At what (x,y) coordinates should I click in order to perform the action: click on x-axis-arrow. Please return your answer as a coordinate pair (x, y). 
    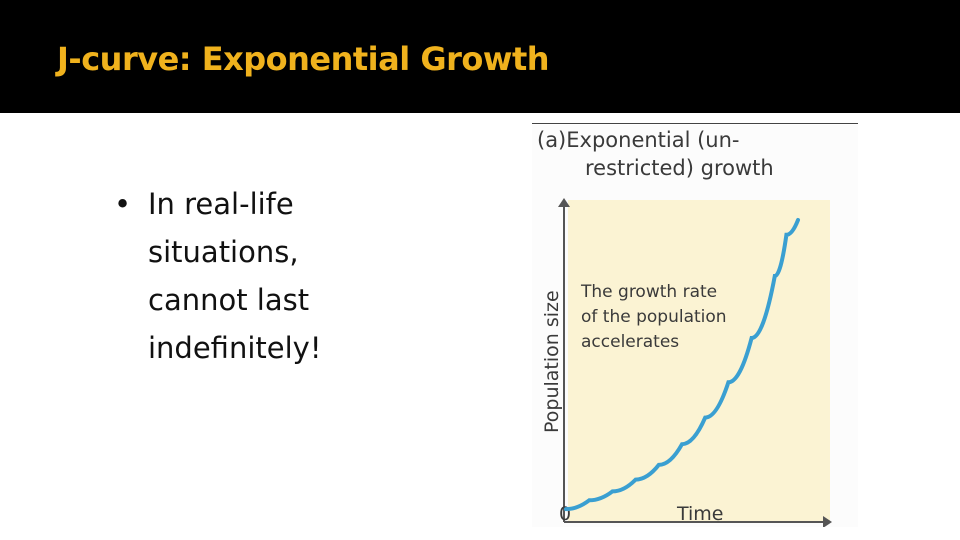
    Looking at the image, I should click on (827, 521).